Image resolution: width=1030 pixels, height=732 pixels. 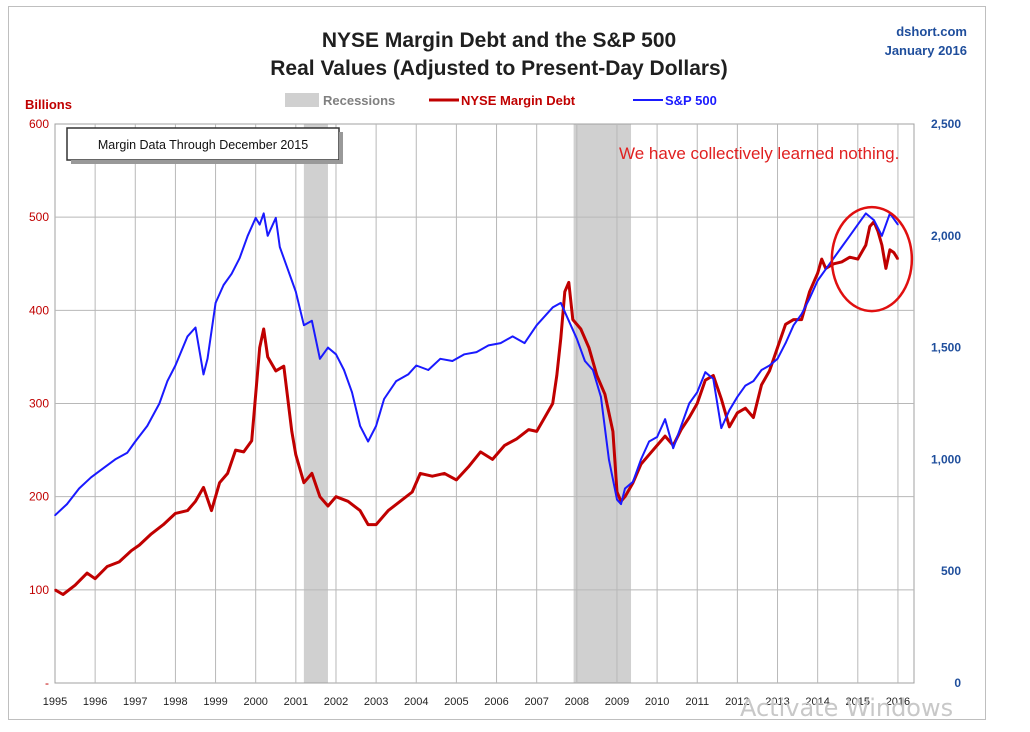 I want to click on source-label: dshort.com, so click(x=931, y=31).